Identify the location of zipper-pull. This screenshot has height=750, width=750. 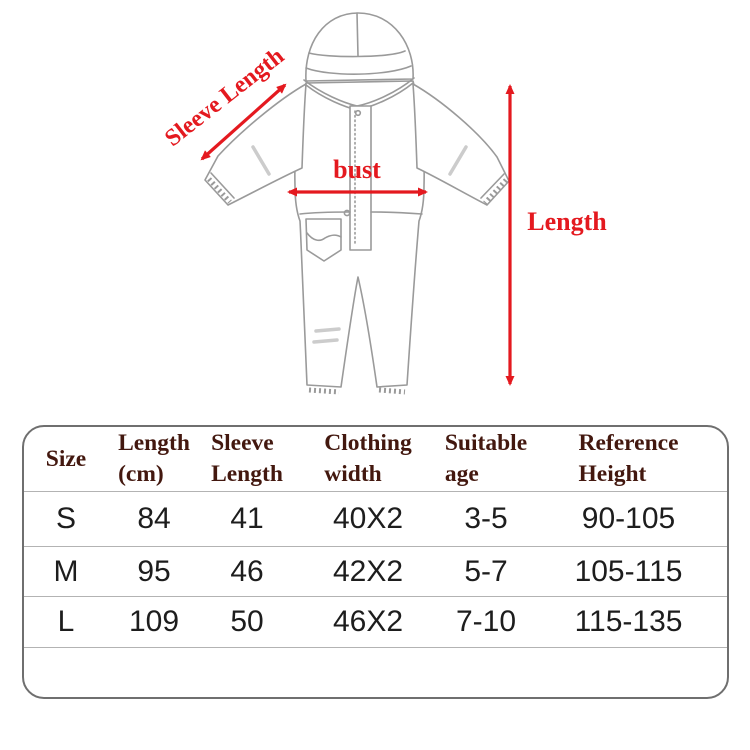
(358, 113).